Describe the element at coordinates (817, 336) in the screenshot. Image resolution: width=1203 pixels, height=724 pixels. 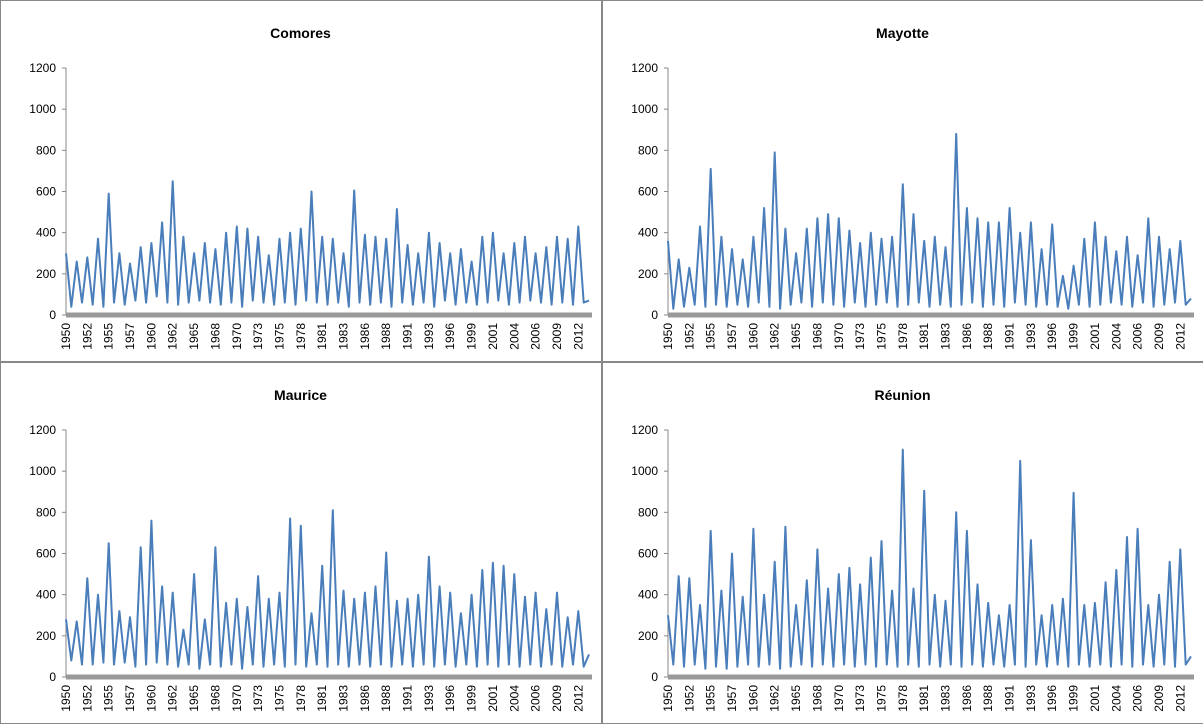
I see `x-tick-label: 1968` at that location.